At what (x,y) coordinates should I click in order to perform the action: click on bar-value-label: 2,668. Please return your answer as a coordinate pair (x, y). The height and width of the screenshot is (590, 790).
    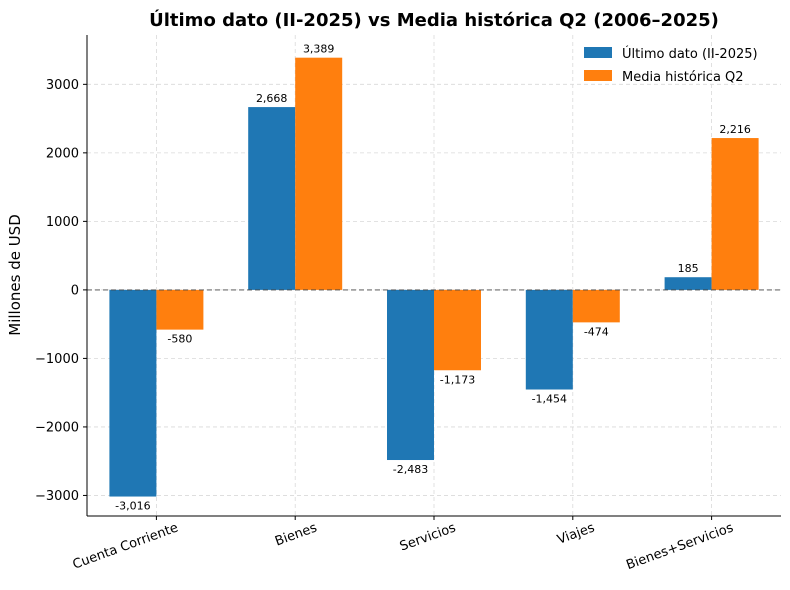
    Looking at the image, I should click on (272, 98).